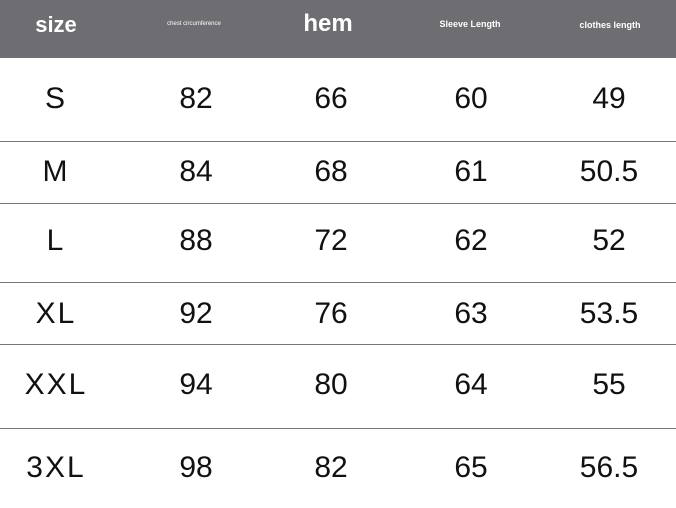 Image resolution: width=676 pixels, height=508 pixels. I want to click on table-cell: 55, so click(609, 384).